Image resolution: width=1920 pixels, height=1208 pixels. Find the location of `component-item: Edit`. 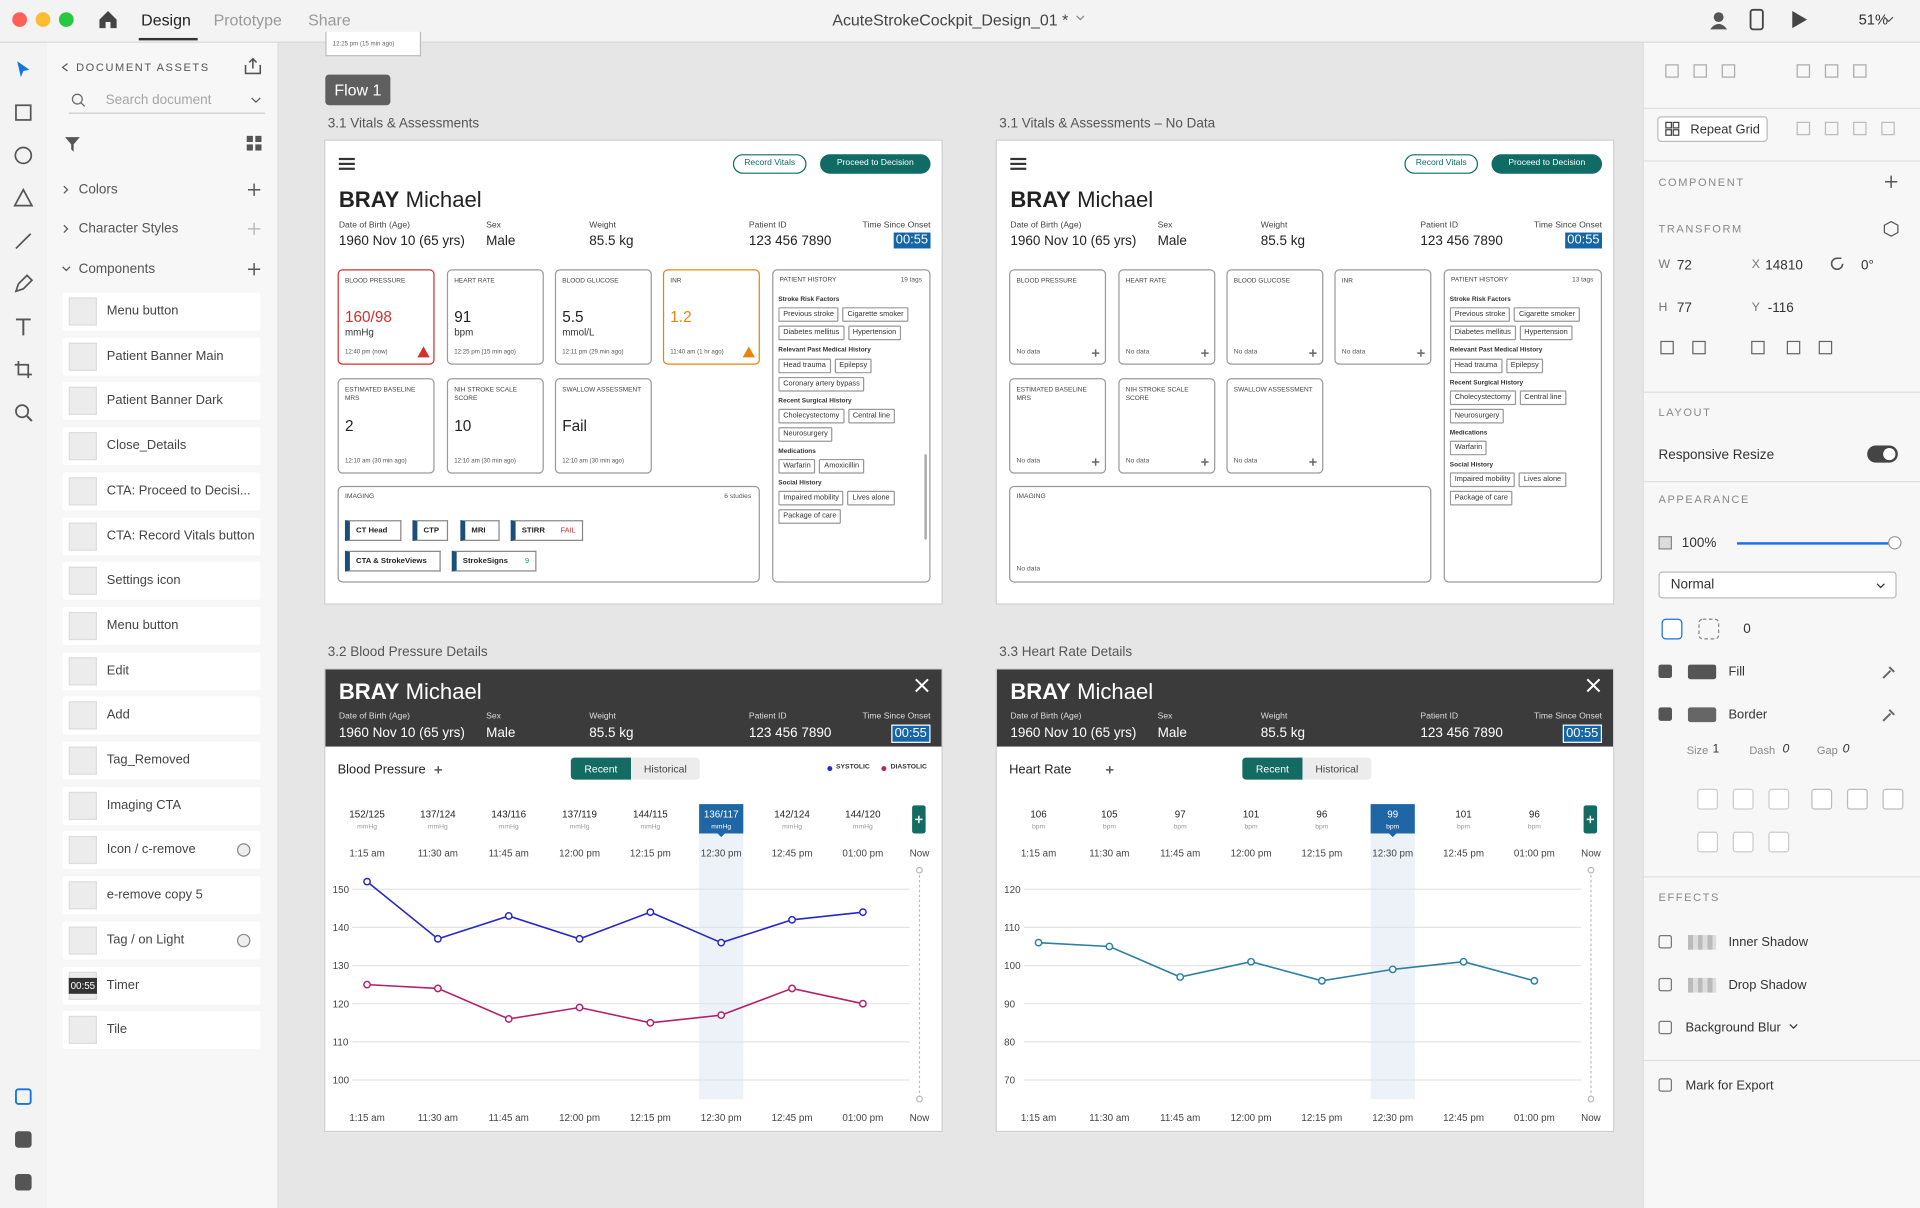

component-item: Edit is located at coordinates (161, 670).